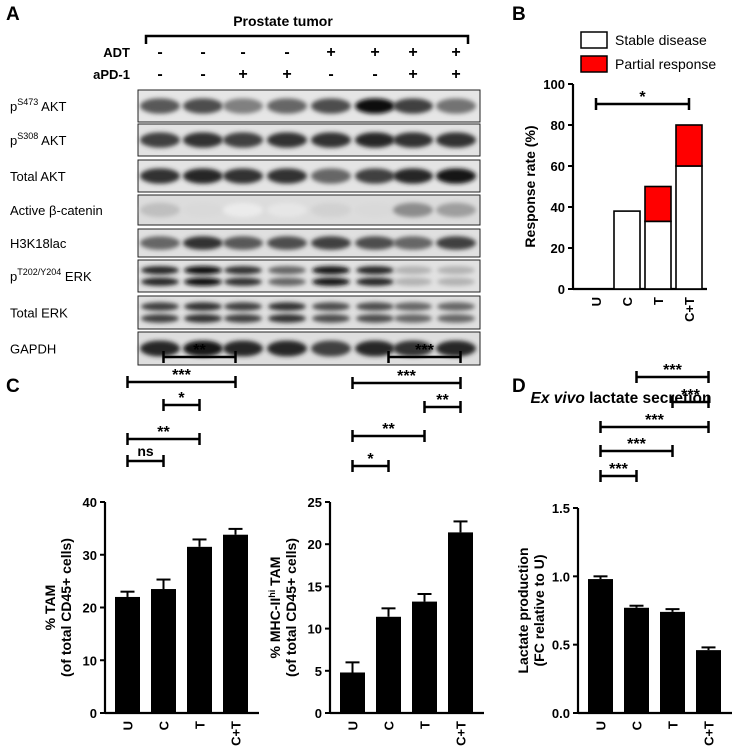 The height and width of the screenshot is (750, 739). I want to click on sig-label: ns, so click(145, 451).